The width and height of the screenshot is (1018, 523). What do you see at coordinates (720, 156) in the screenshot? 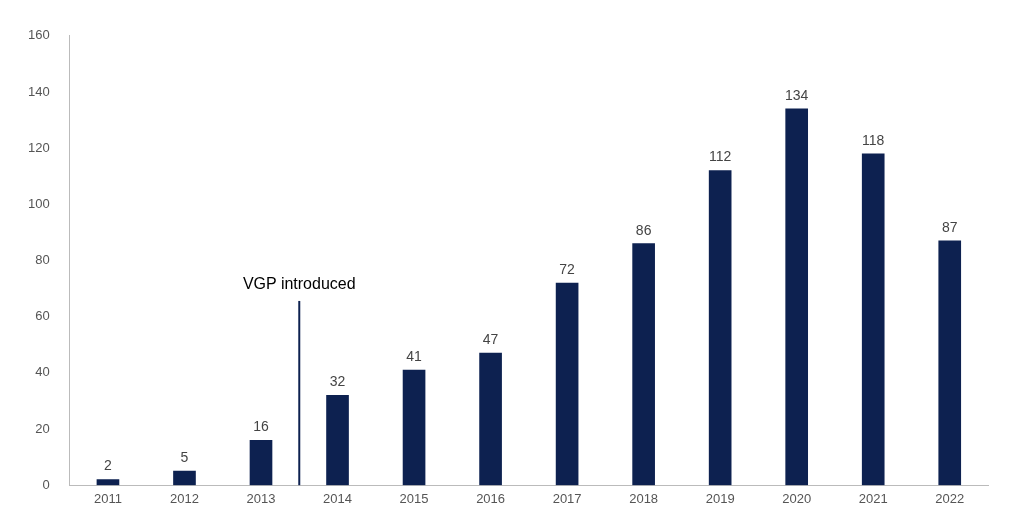
I see `data-label: 112` at bounding box center [720, 156].